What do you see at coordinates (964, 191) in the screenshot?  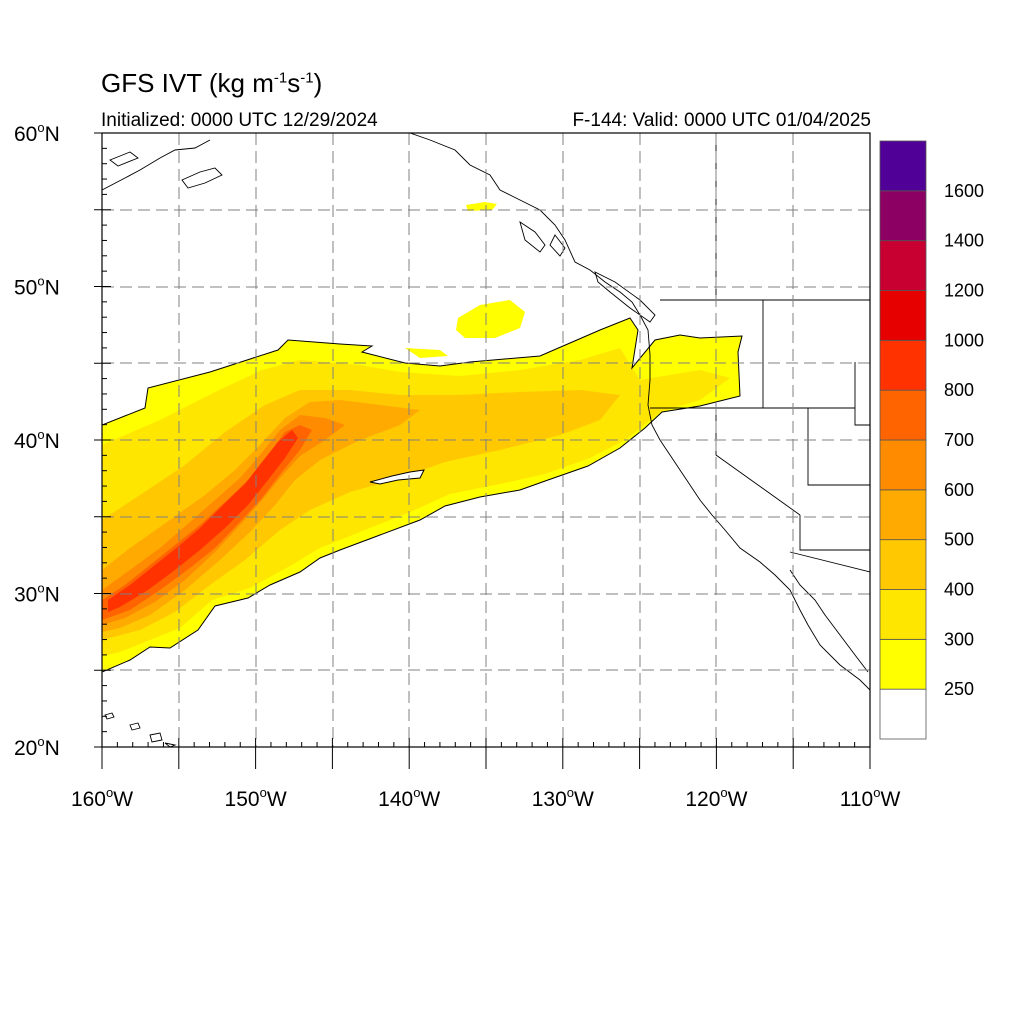 I see `colorbar-label: 1600` at bounding box center [964, 191].